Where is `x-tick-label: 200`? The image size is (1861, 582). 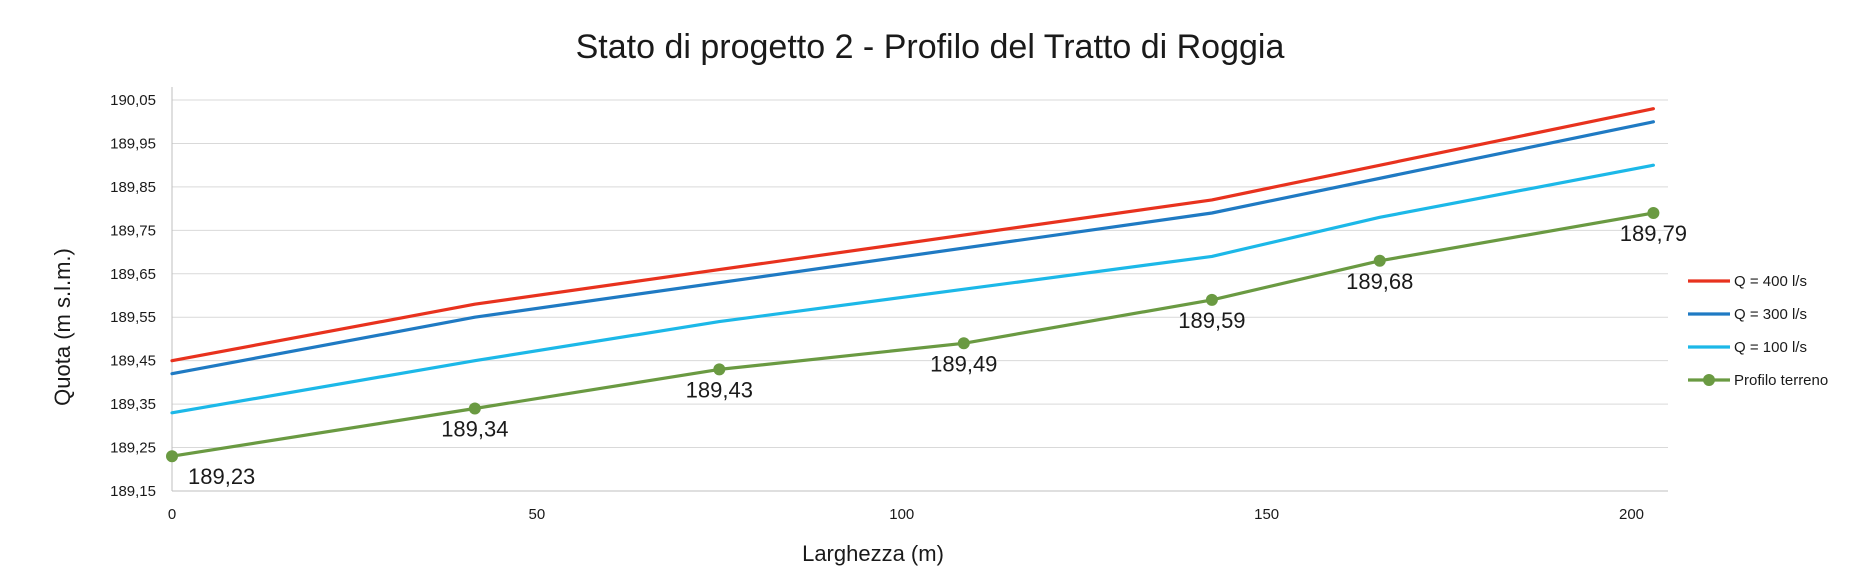
x-tick-label: 200 is located at coordinates (1631, 514).